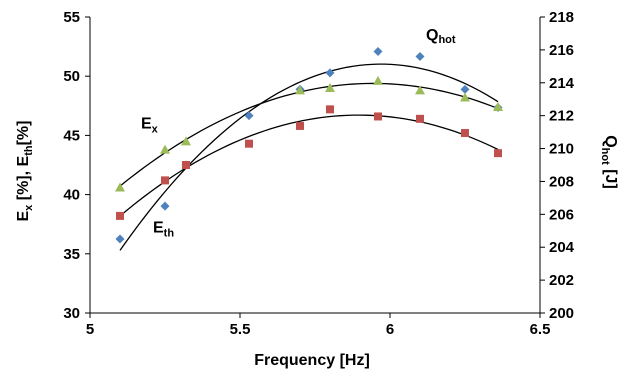 The image size is (626, 373). What do you see at coordinates (610, 177) in the screenshot?
I see `y-right-title-part: [J]` at bounding box center [610, 177].